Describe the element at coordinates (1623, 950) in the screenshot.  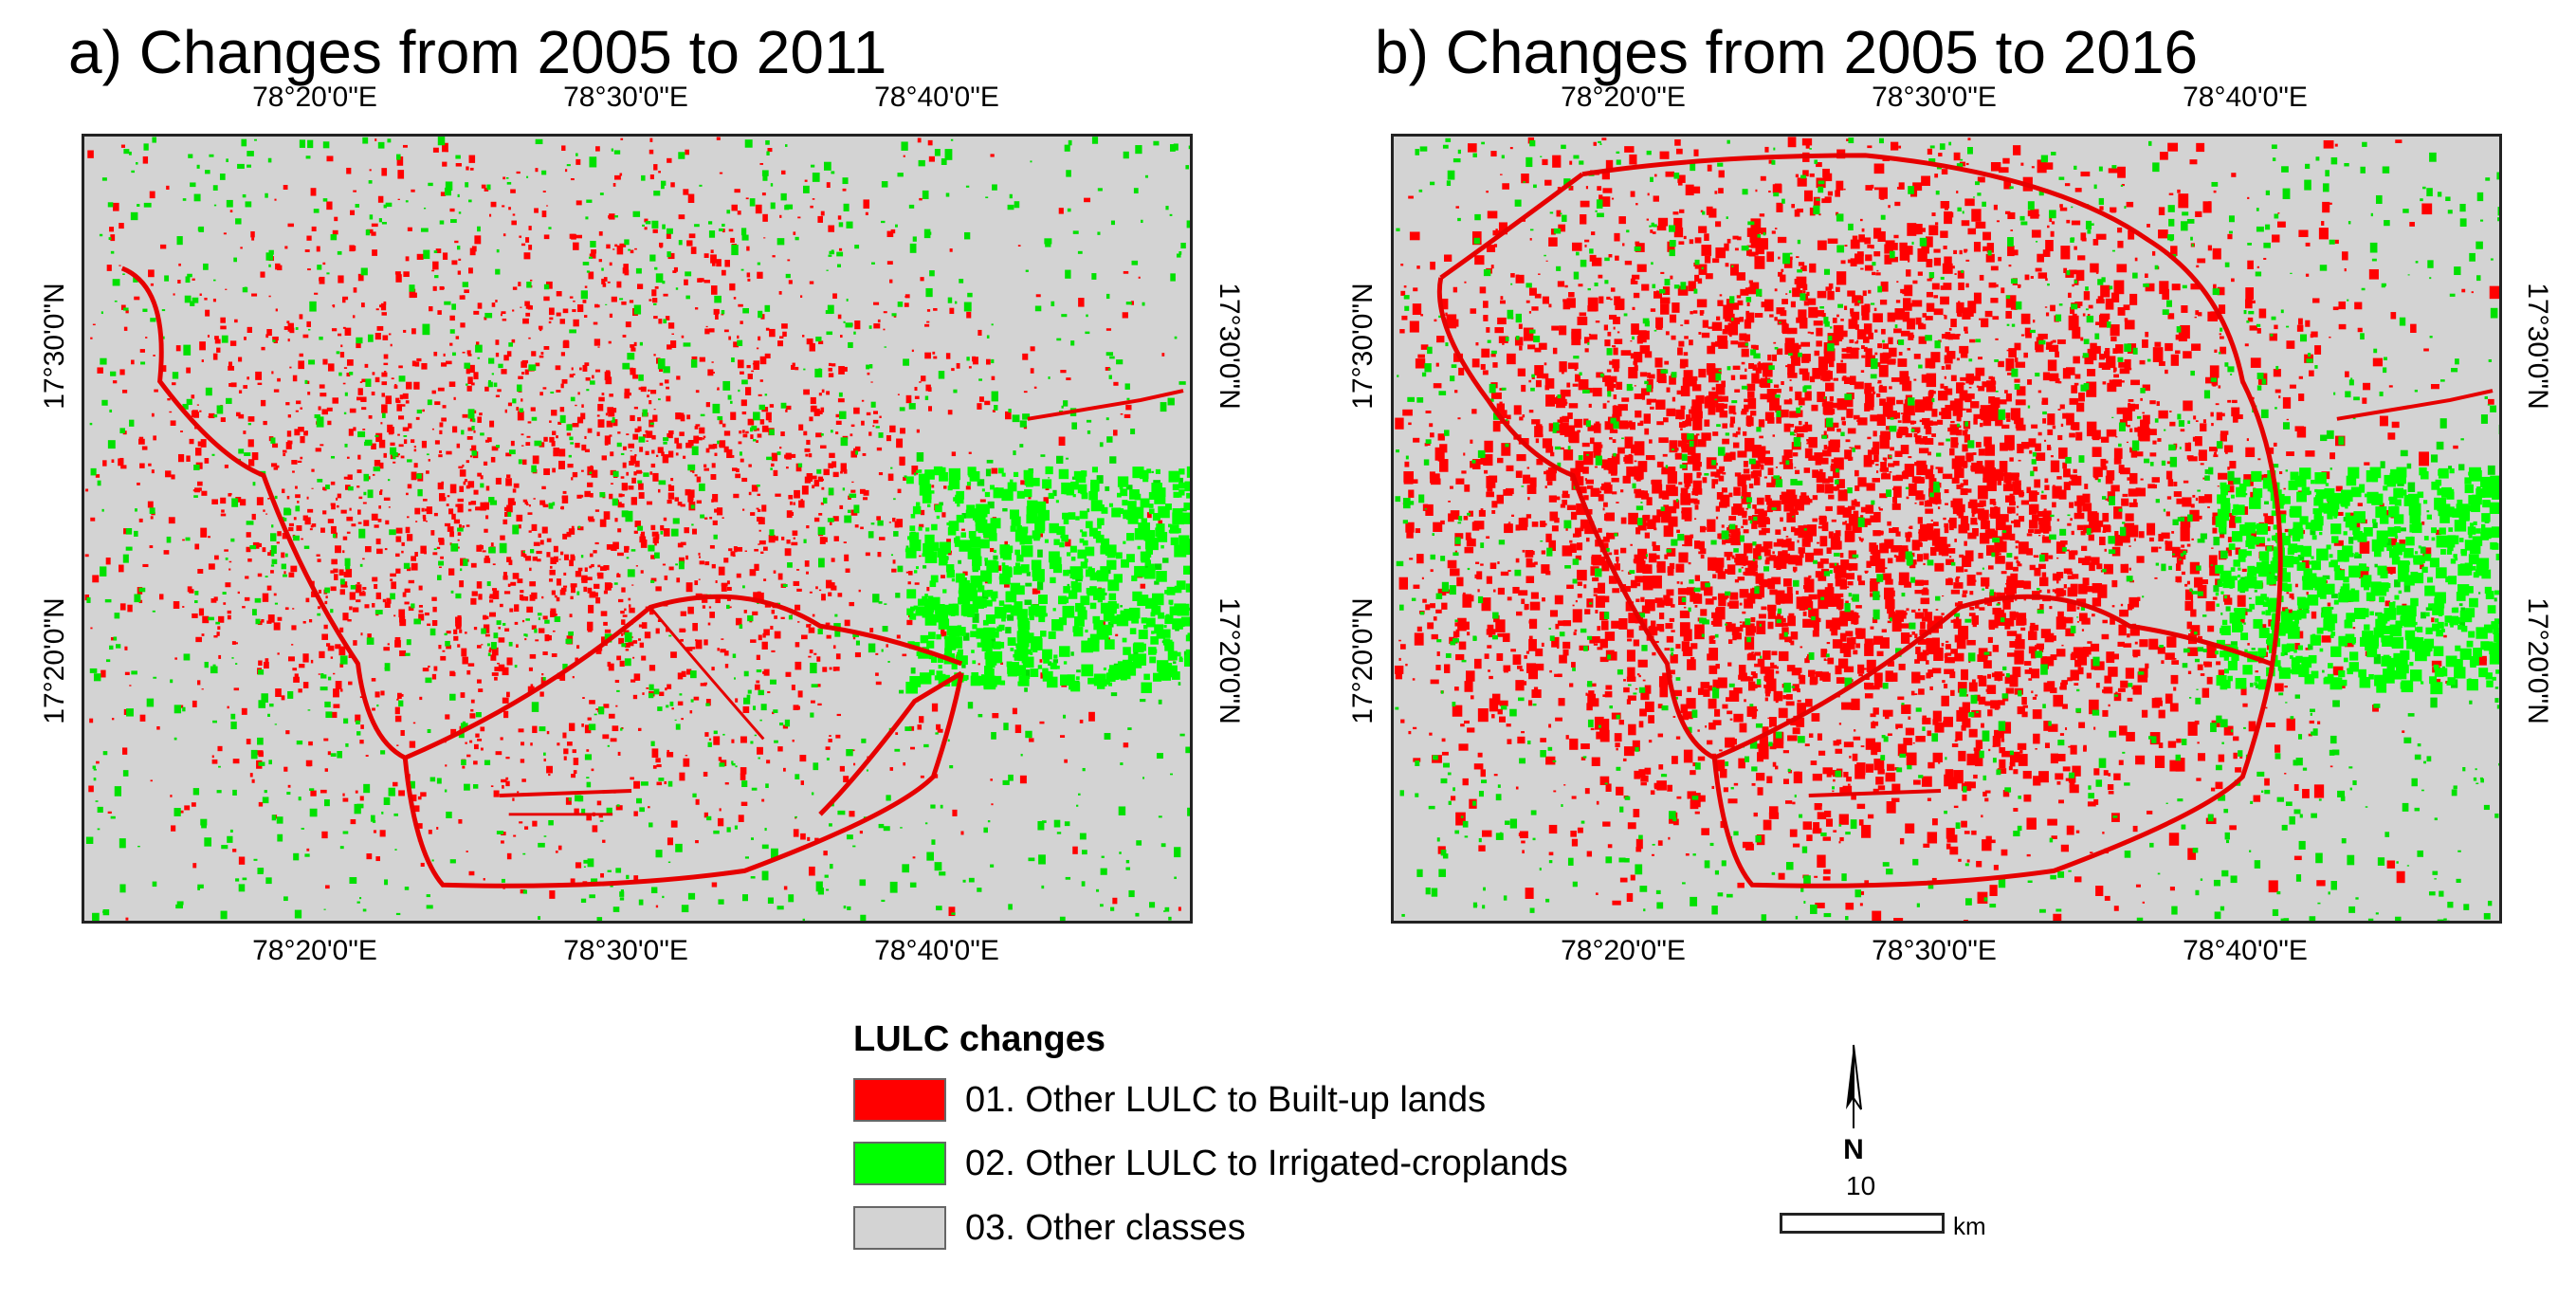
I see `panel-b-bottom-tick: 78°20'0"E` at that location.